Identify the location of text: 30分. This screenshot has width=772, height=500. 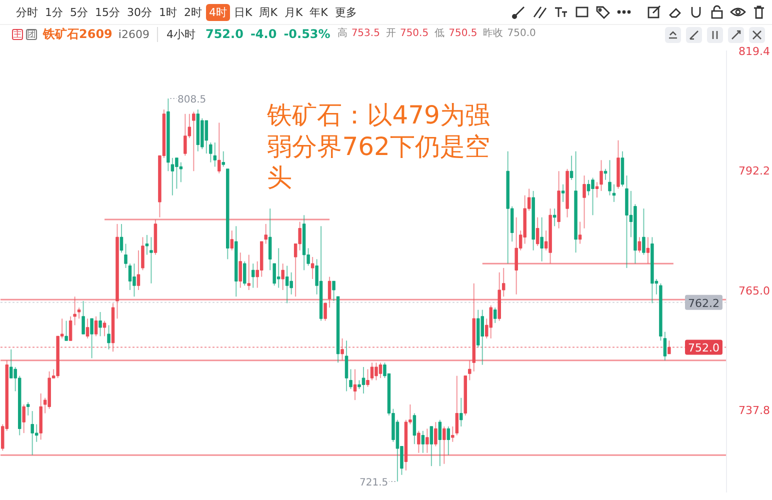
(139, 12).